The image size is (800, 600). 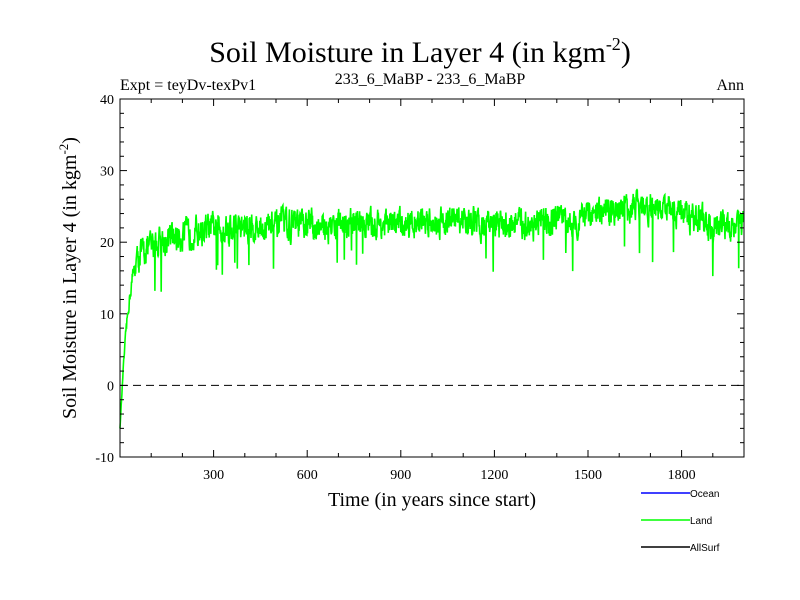 I want to click on x-tick-label: 1800, so click(x=682, y=475).